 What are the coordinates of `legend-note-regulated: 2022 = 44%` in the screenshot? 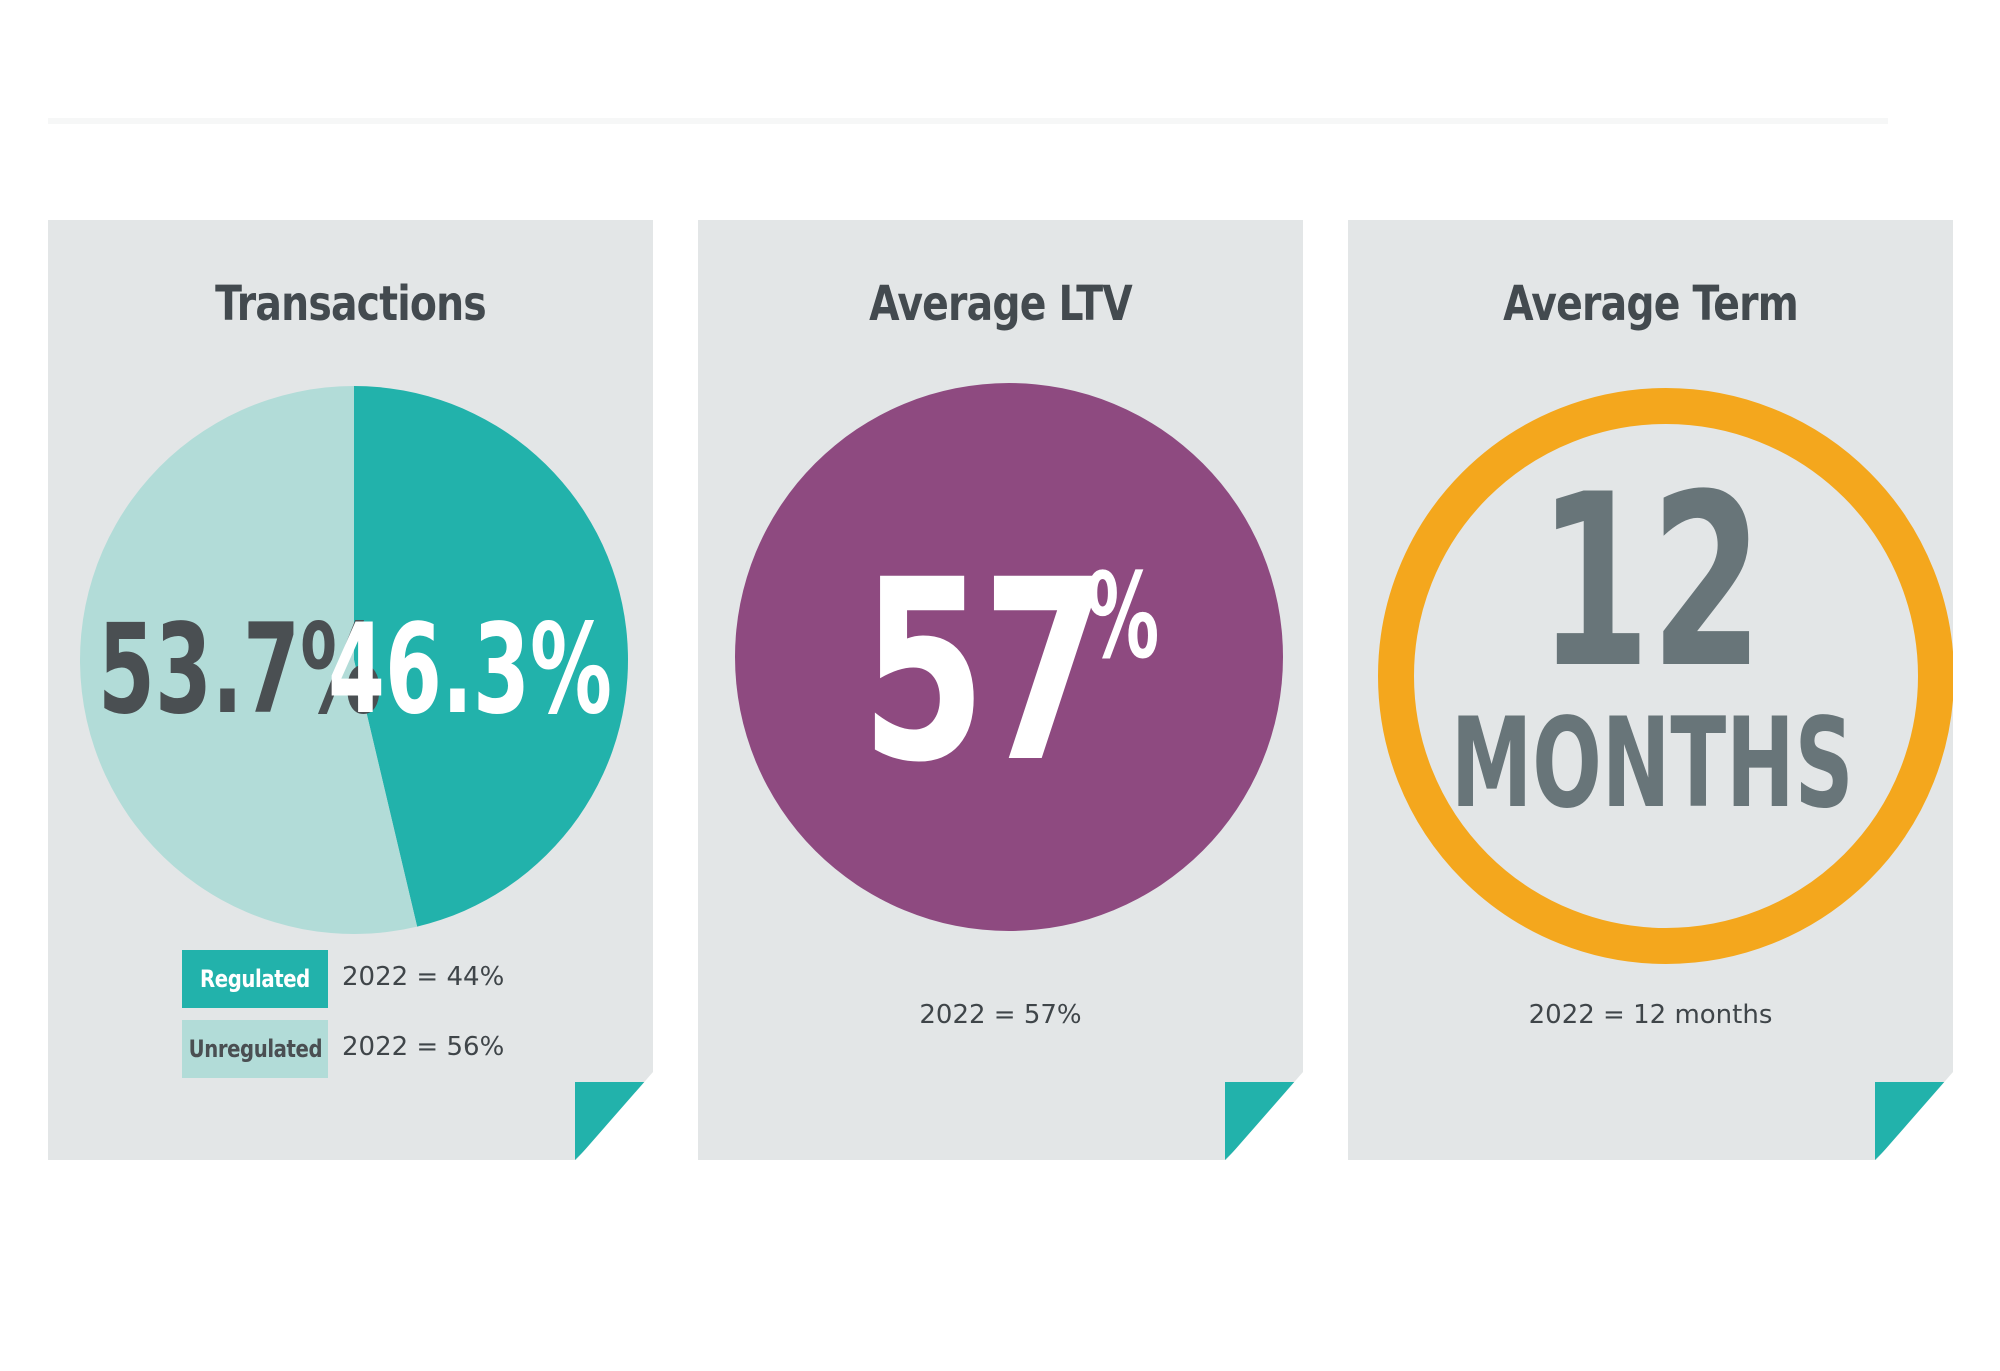 It's located at (423, 977).